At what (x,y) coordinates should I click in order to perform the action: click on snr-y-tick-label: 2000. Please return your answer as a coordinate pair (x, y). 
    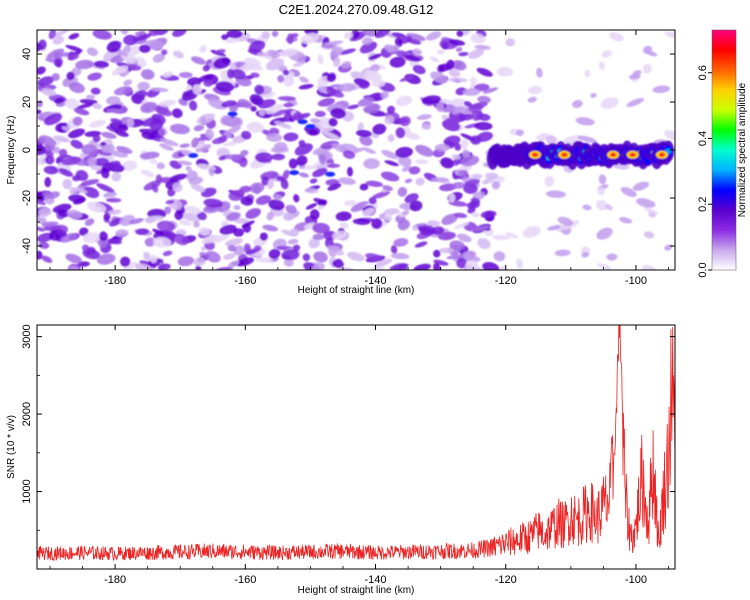
    Looking at the image, I should click on (27, 414).